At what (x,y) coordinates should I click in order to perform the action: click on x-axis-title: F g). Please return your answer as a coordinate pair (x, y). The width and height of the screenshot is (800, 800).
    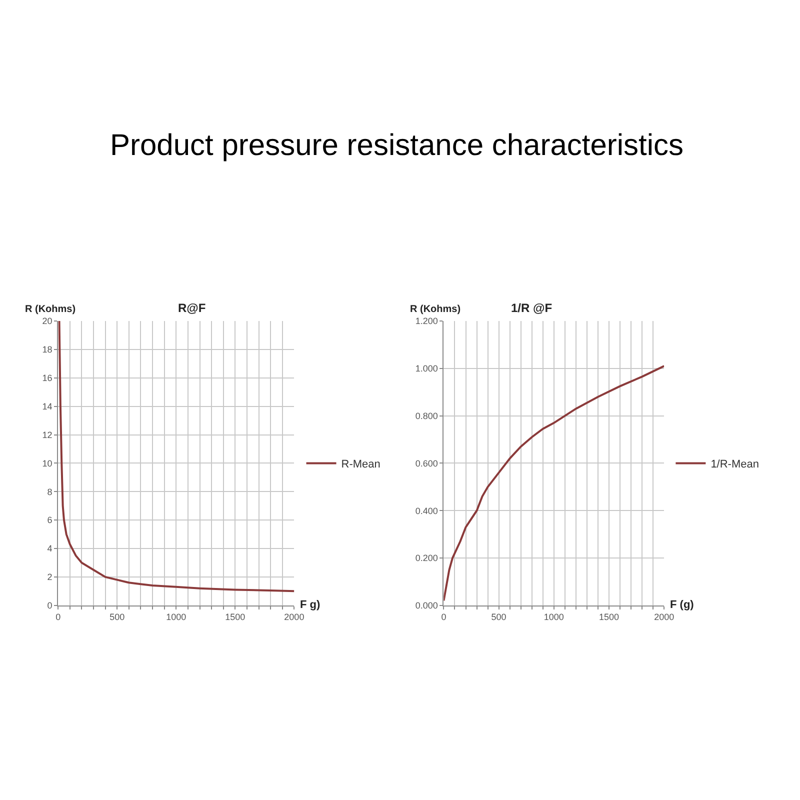
    Looking at the image, I should click on (310, 605).